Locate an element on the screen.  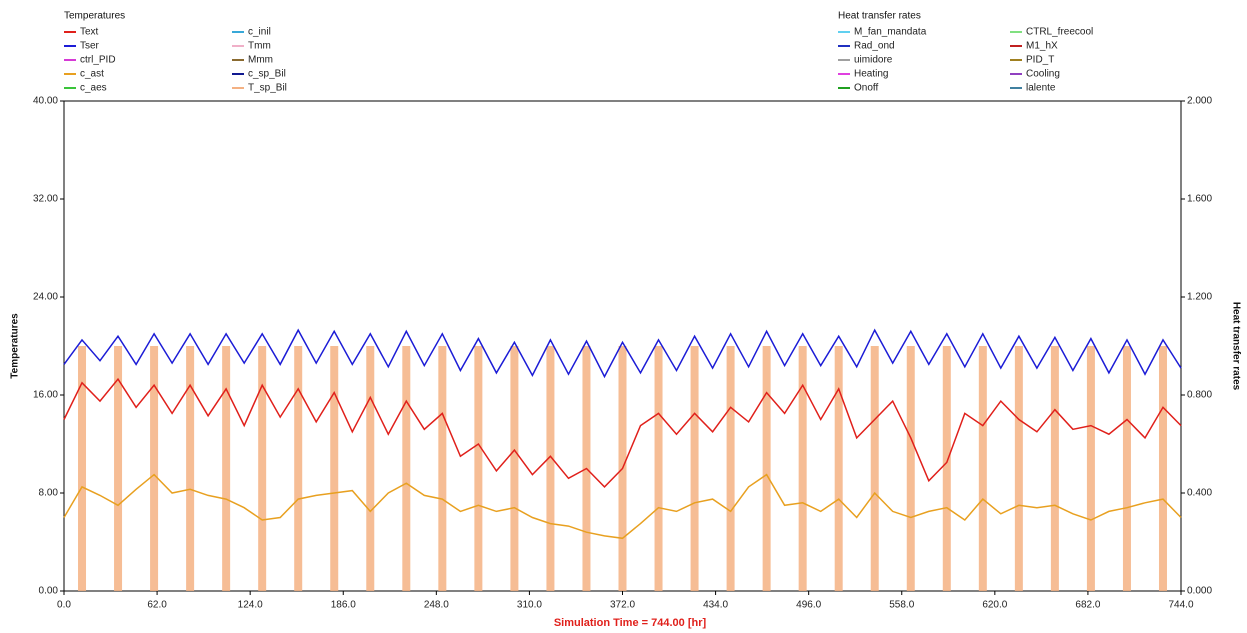
legend-label: Mmm is located at coordinates (260, 60).